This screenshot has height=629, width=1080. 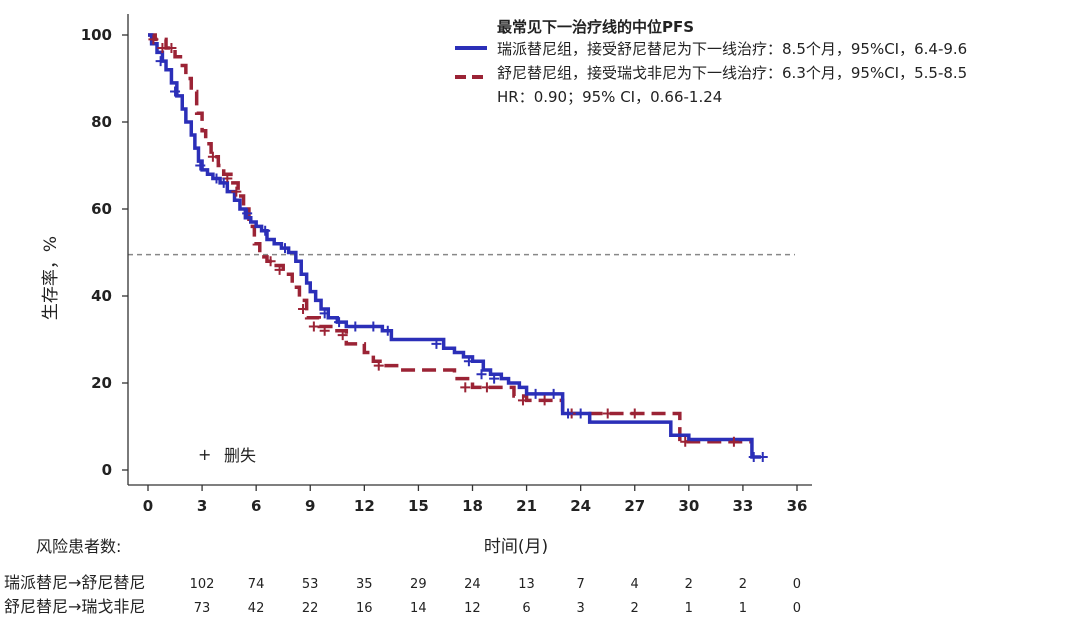 What do you see at coordinates (580, 608) in the screenshot?
I see `risk-count: 3` at bounding box center [580, 608].